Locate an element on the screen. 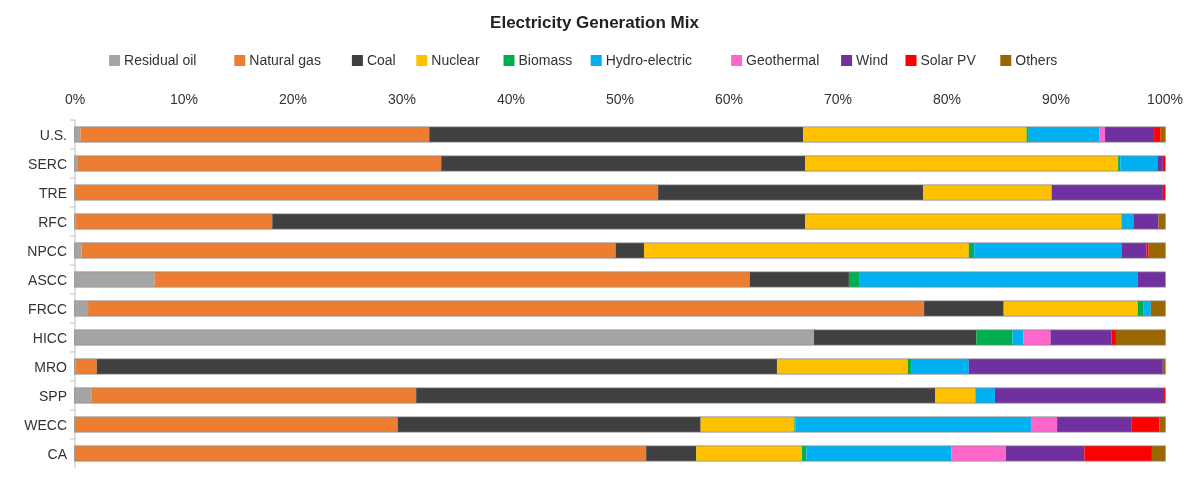 The width and height of the screenshot is (1189, 488). y-tick-label: SPP is located at coordinates (52, 395).